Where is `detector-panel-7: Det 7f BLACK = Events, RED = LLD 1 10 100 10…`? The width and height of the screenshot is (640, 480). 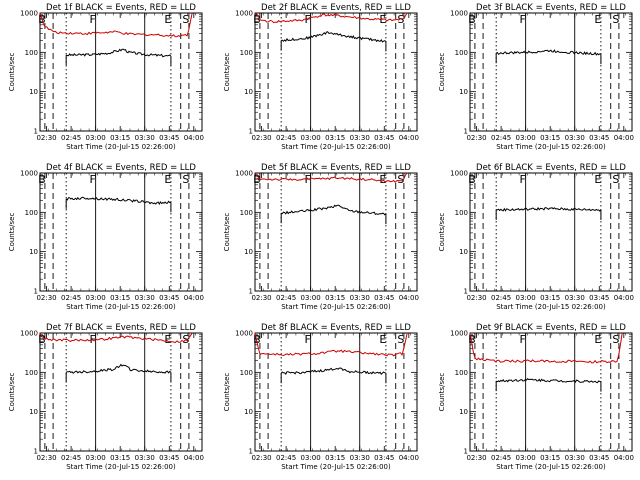
detector-panel-7: Det 7f BLACK = Events, RED = LLD 1 10 100 10… is located at coordinates (106, 397).